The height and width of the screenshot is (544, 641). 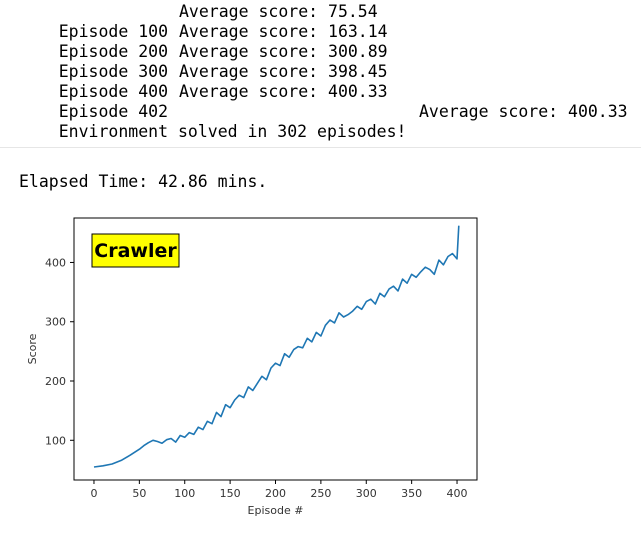 What do you see at coordinates (143, 181) in the screenshot?
I see `elapsed-time: Elapsed Time: 42.86 mins.` at bounding box center [143, 181].